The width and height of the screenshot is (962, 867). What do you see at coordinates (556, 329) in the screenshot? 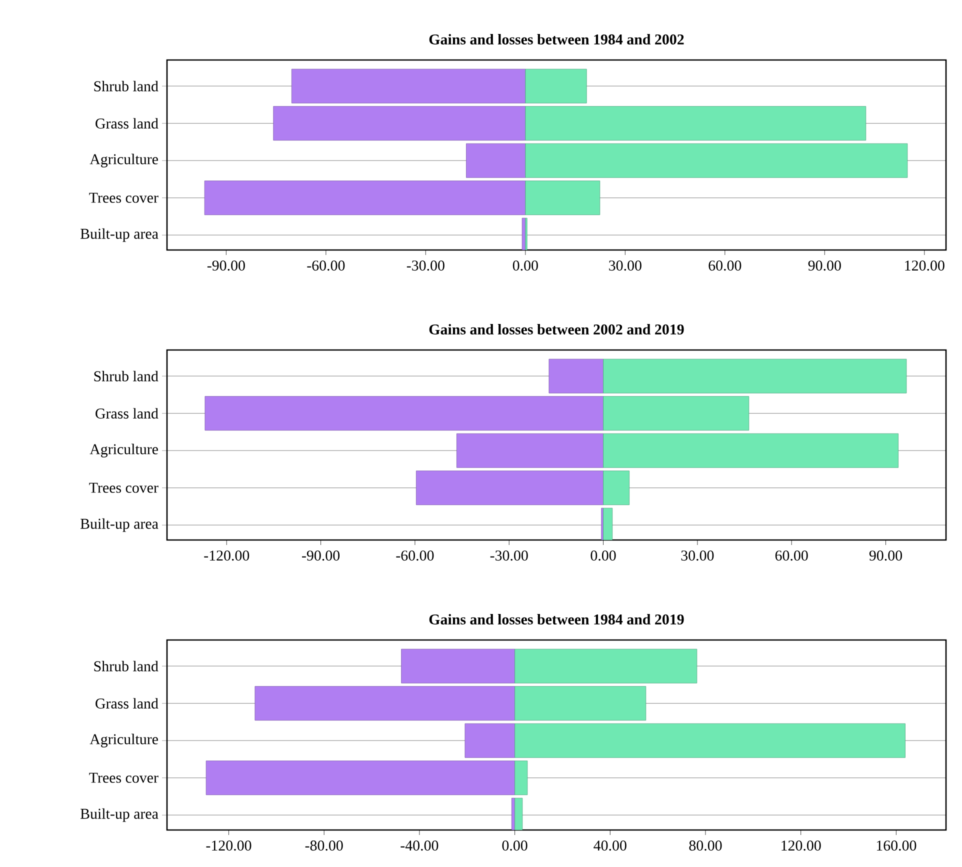
I see `chart-title: Gains and losses between 2002 and 2019` at bounding box center [556, 329].